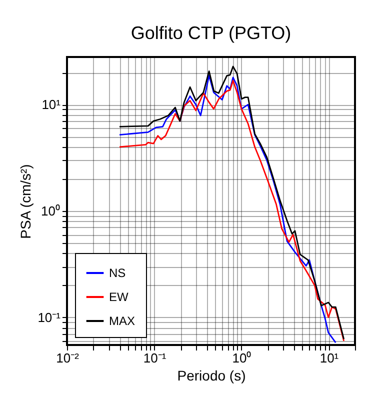  What do you see at coordinates (211, 33) in the screenshot?
I see `chart-title: Golfito CTP (PGTO)` at bounding box center [211, 33].